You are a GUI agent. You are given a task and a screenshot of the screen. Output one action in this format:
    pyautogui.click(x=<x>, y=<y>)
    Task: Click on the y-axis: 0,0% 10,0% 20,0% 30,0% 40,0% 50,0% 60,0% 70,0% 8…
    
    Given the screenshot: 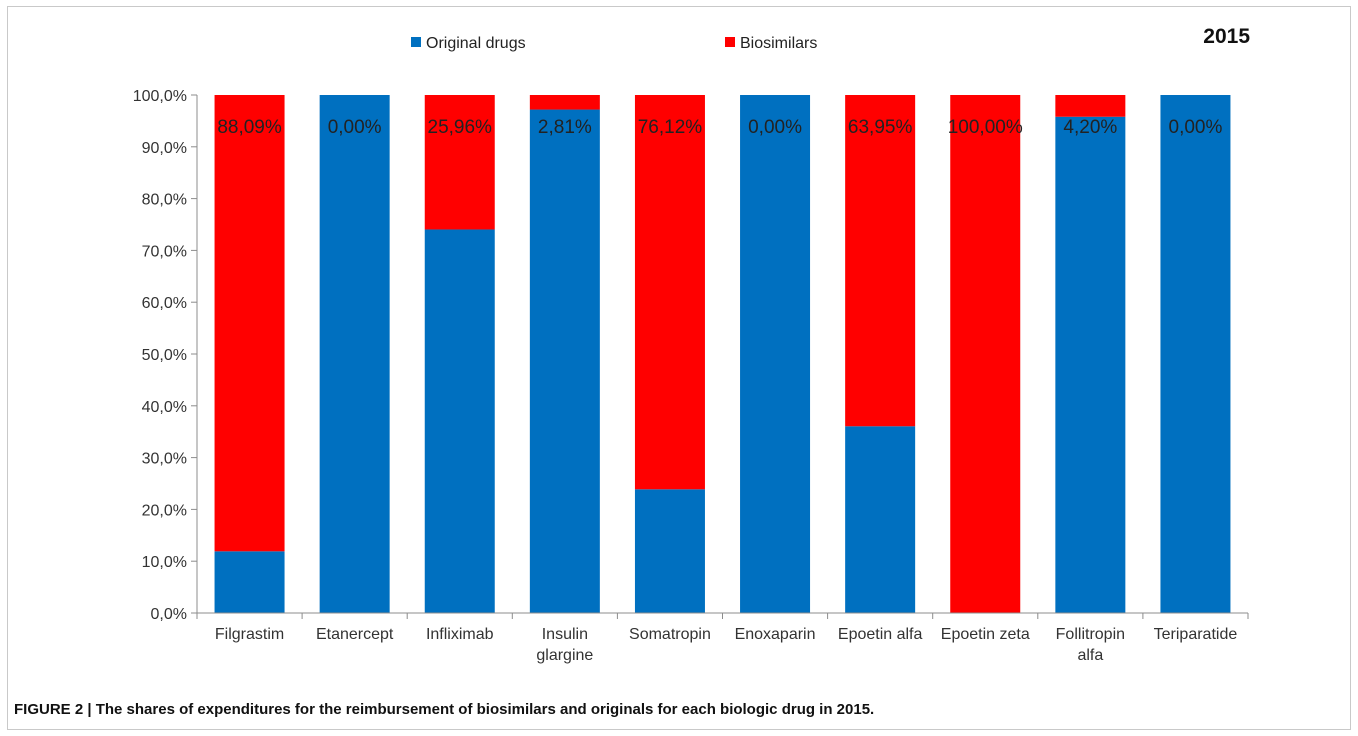 What is the action you would take?
    pyautogui.click(x=165, y=355)
    